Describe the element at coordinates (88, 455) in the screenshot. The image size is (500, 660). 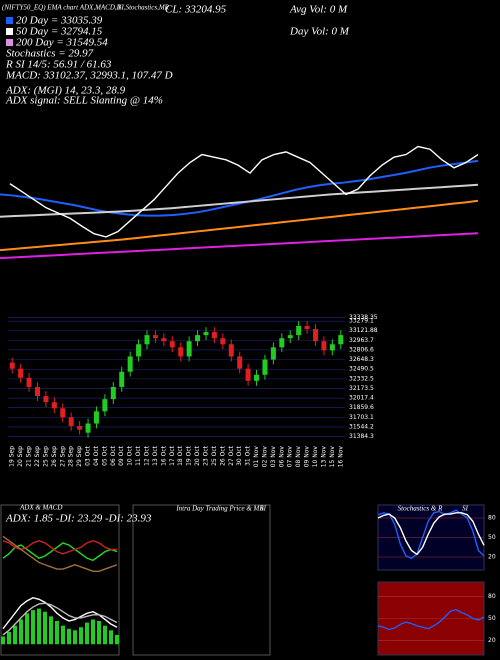
I see `x-tick-label: 03 Oct` at that location.